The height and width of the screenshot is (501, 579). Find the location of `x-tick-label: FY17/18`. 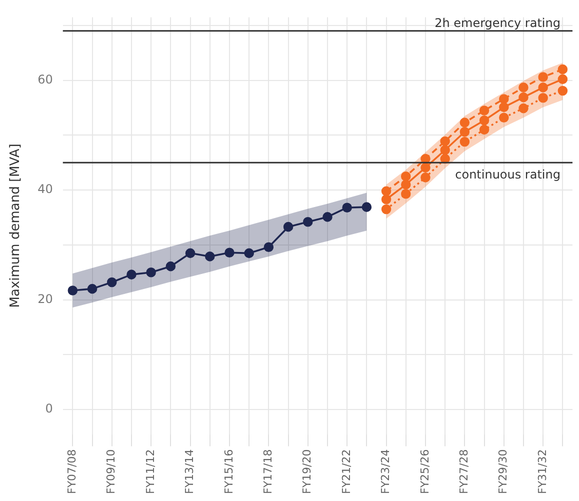

x-tick-label: FY17/18 is located at coordinates (268, 471).